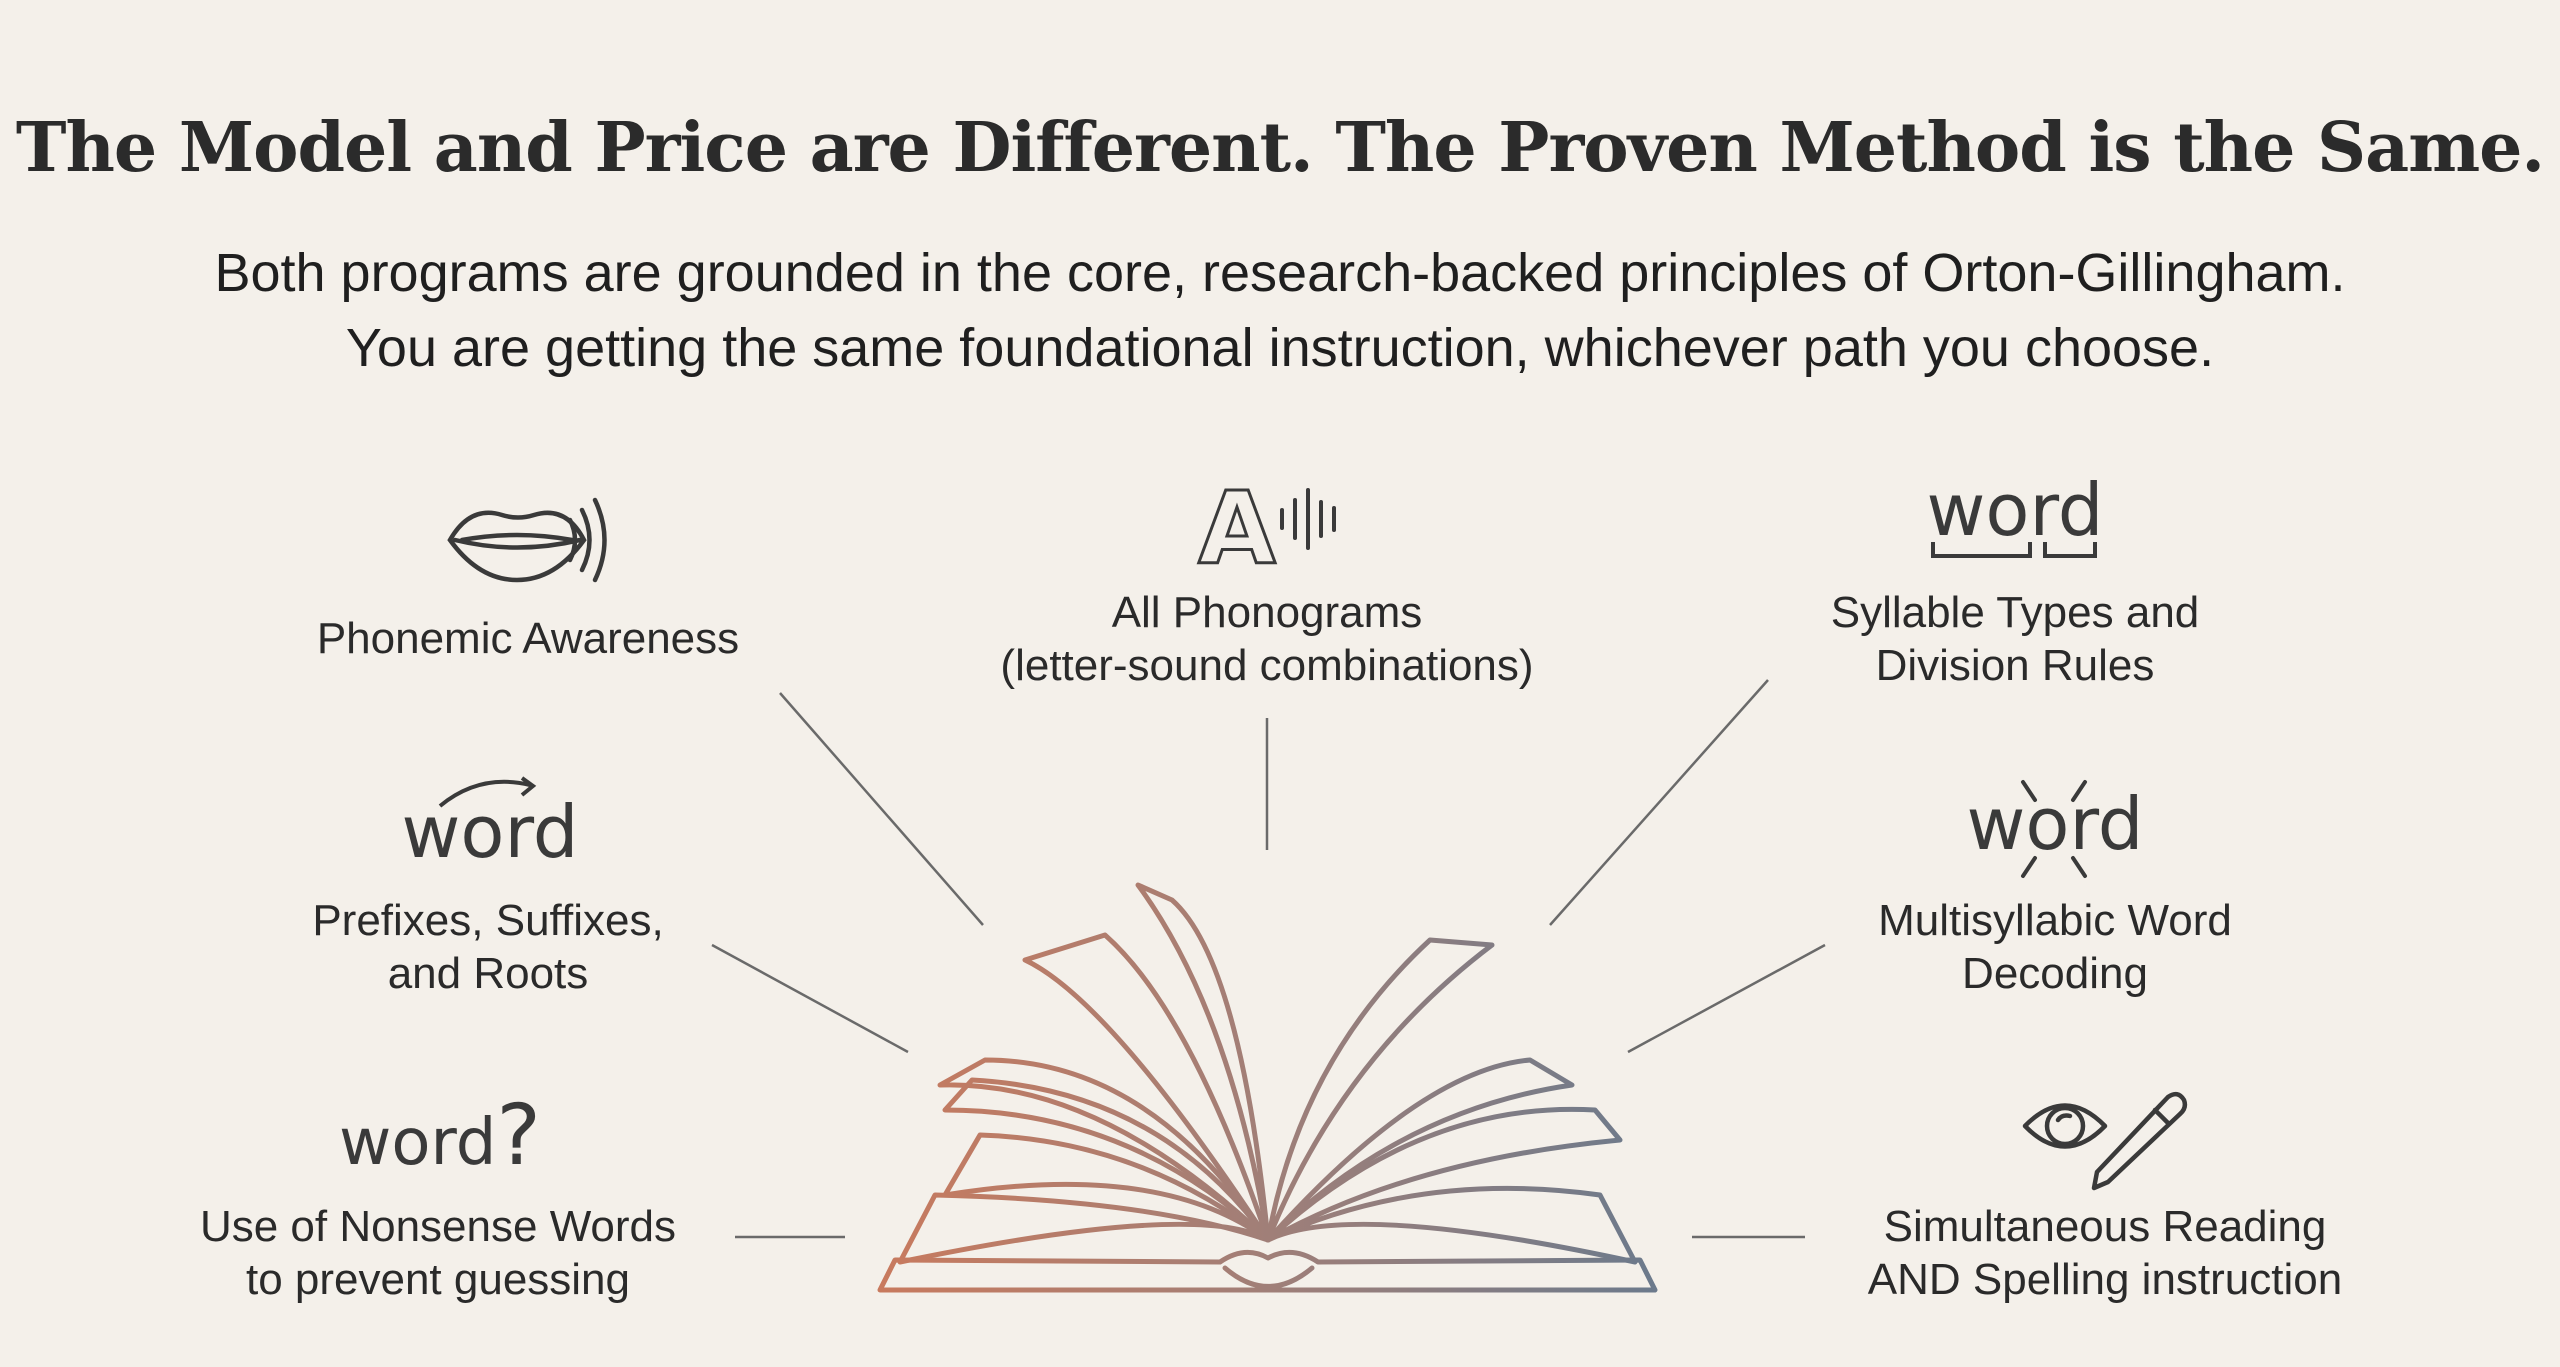 This screenshot has width=2560, height=1367. What do you see at coordinates (438, 1279) in the screenshot?
I see `label-nonsense-line-2: to prevent guessing` at bounding box center [438, 1279].